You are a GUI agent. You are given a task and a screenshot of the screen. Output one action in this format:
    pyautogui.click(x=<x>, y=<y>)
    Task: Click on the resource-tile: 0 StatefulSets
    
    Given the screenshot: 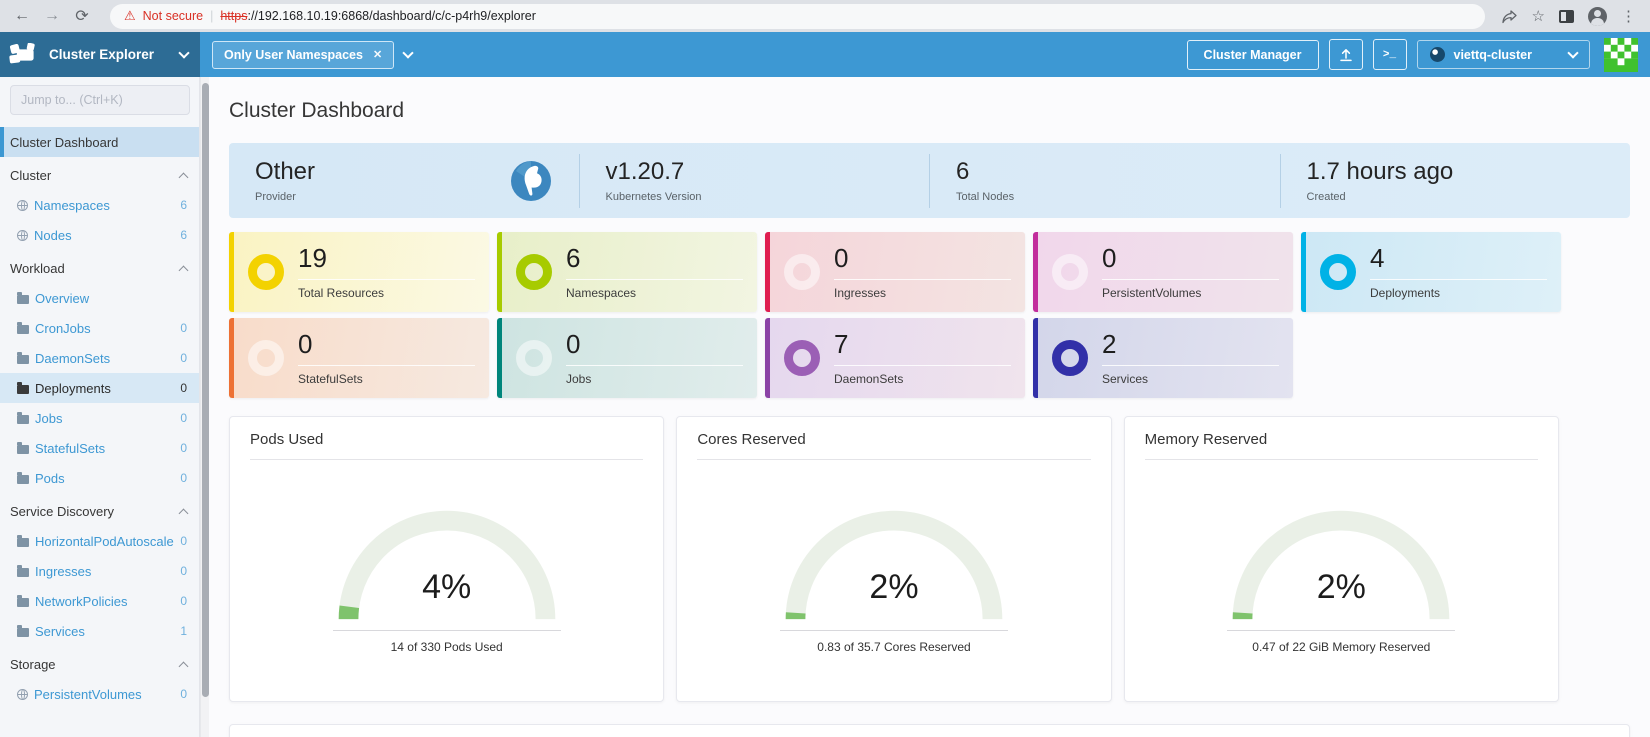 What is the action you would take?
    pyautogui.click(x=359, y=358)
    